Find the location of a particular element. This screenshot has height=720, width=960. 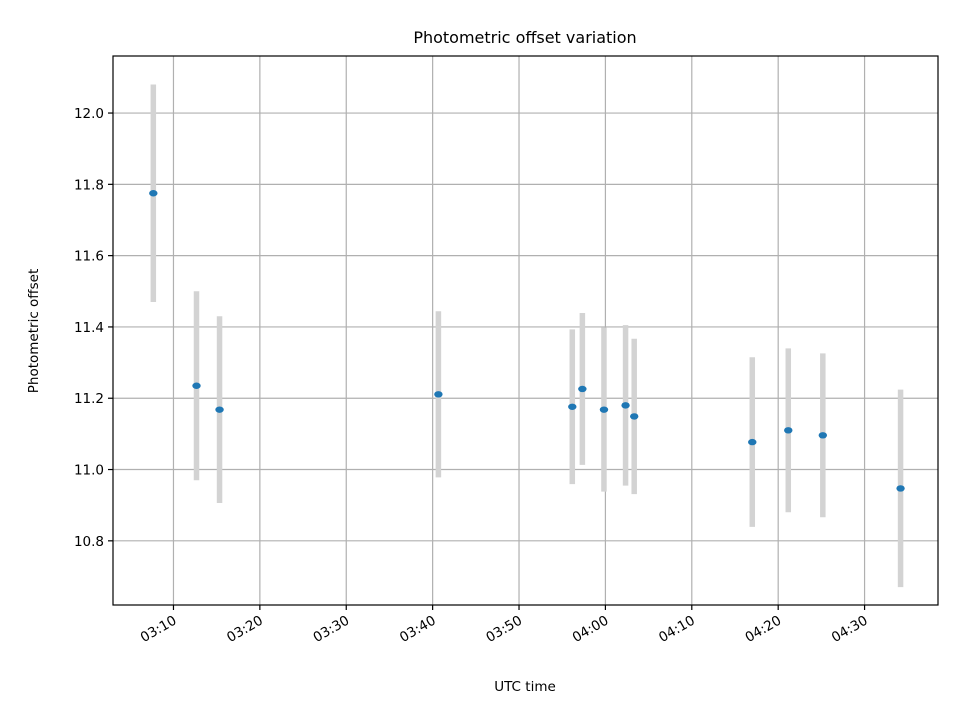

x-tick-label: 04:20 is located at coordinates (763, 629).